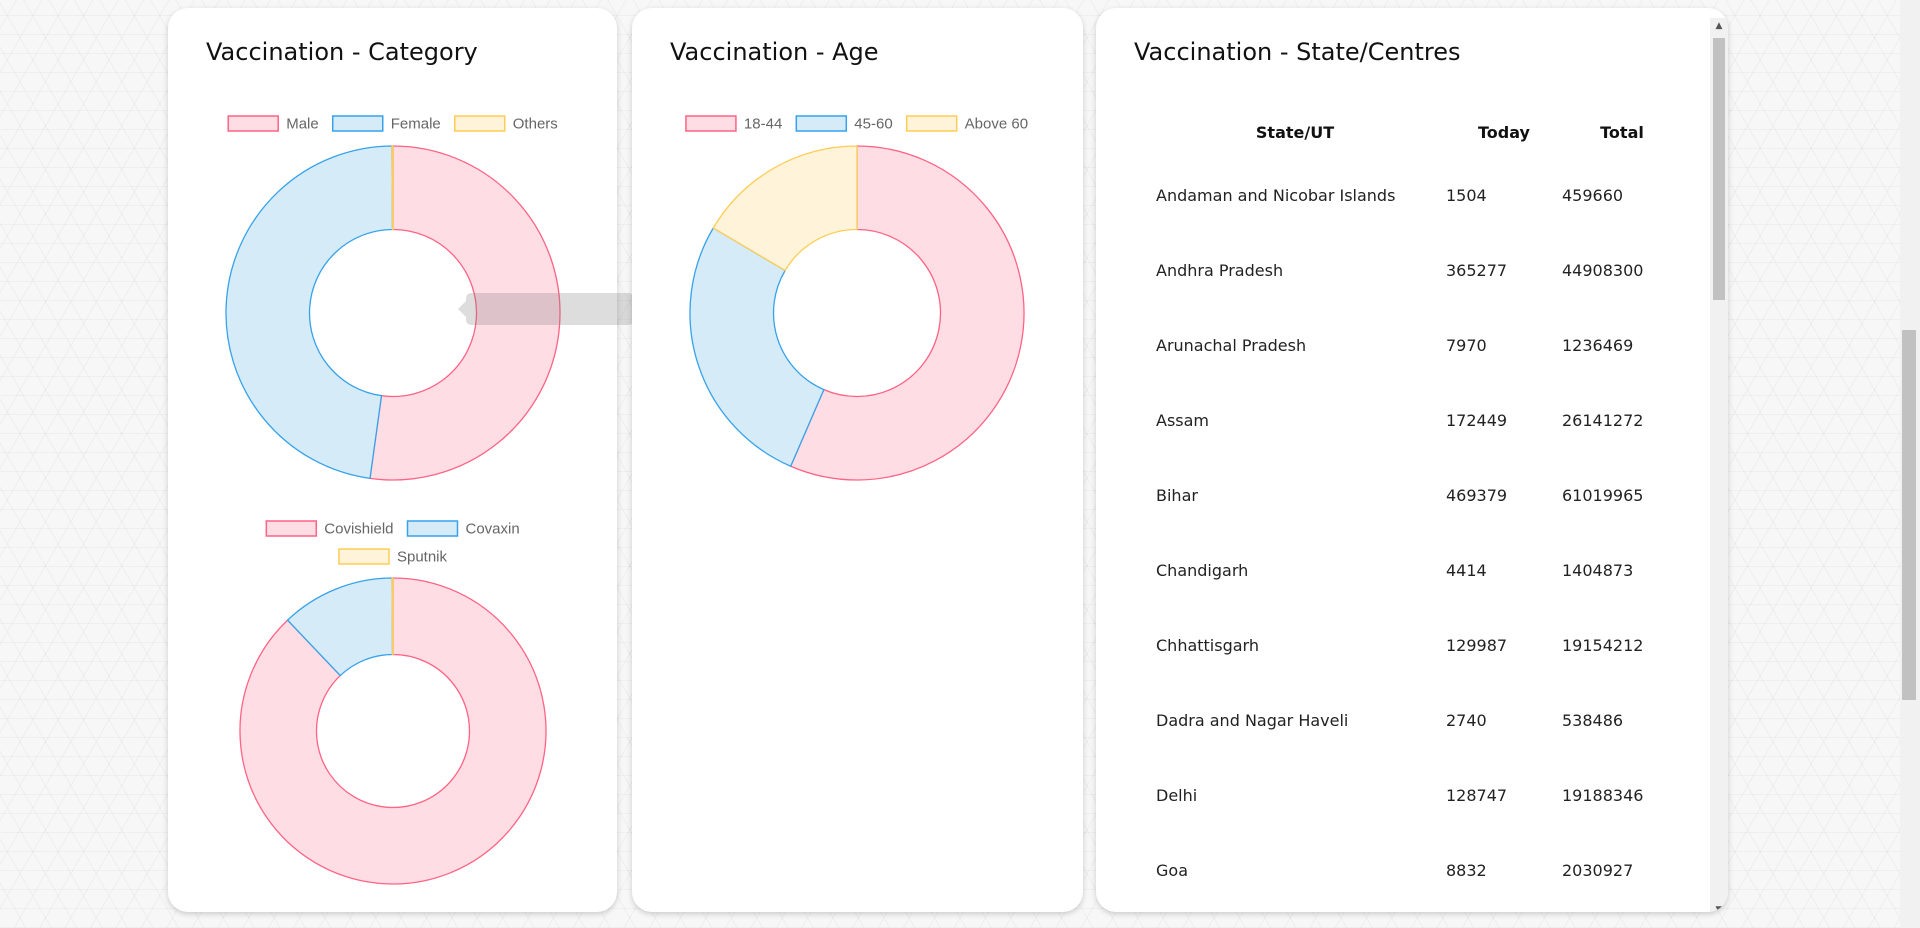  What do you see at coordinates (1297, 52) in the screenshot?
I see `state-title: Vaccination - State/Centres` at bounding box center [1297, 52].